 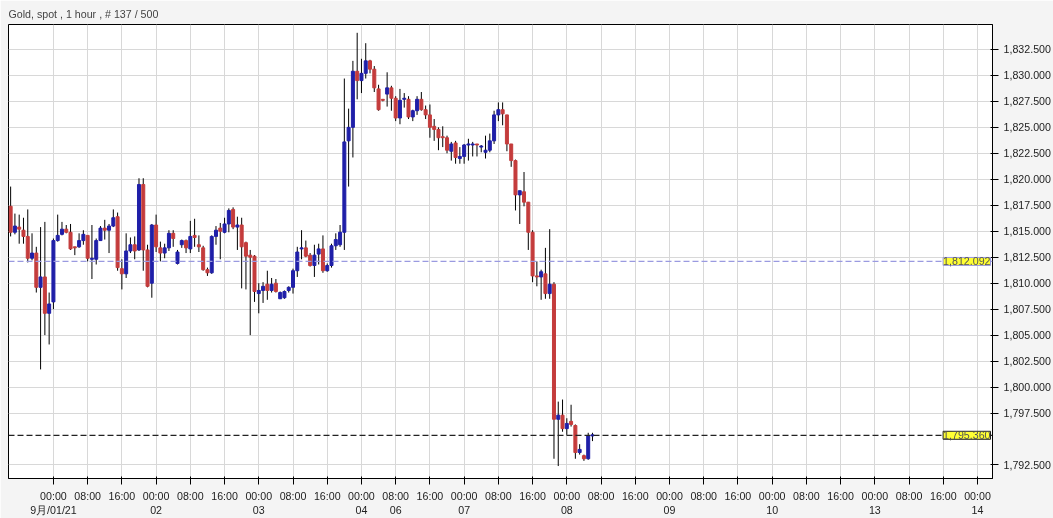 What do you see at coordinates (772, 502) in the screenshot?
I see `x-tick-label: 00:00 10` at bounding box center [772, 502].